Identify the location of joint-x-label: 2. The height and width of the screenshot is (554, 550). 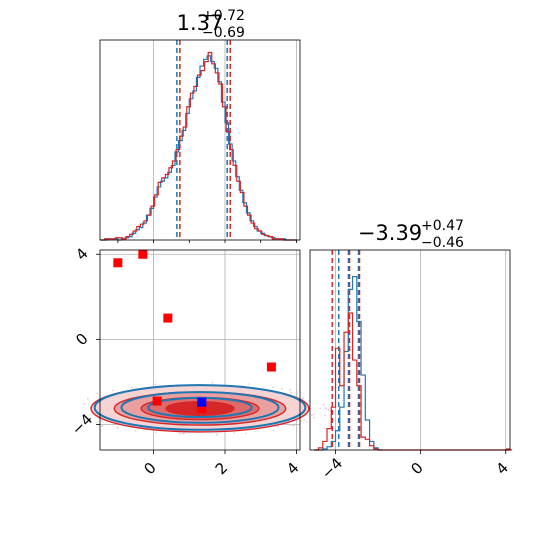
(221, 468).